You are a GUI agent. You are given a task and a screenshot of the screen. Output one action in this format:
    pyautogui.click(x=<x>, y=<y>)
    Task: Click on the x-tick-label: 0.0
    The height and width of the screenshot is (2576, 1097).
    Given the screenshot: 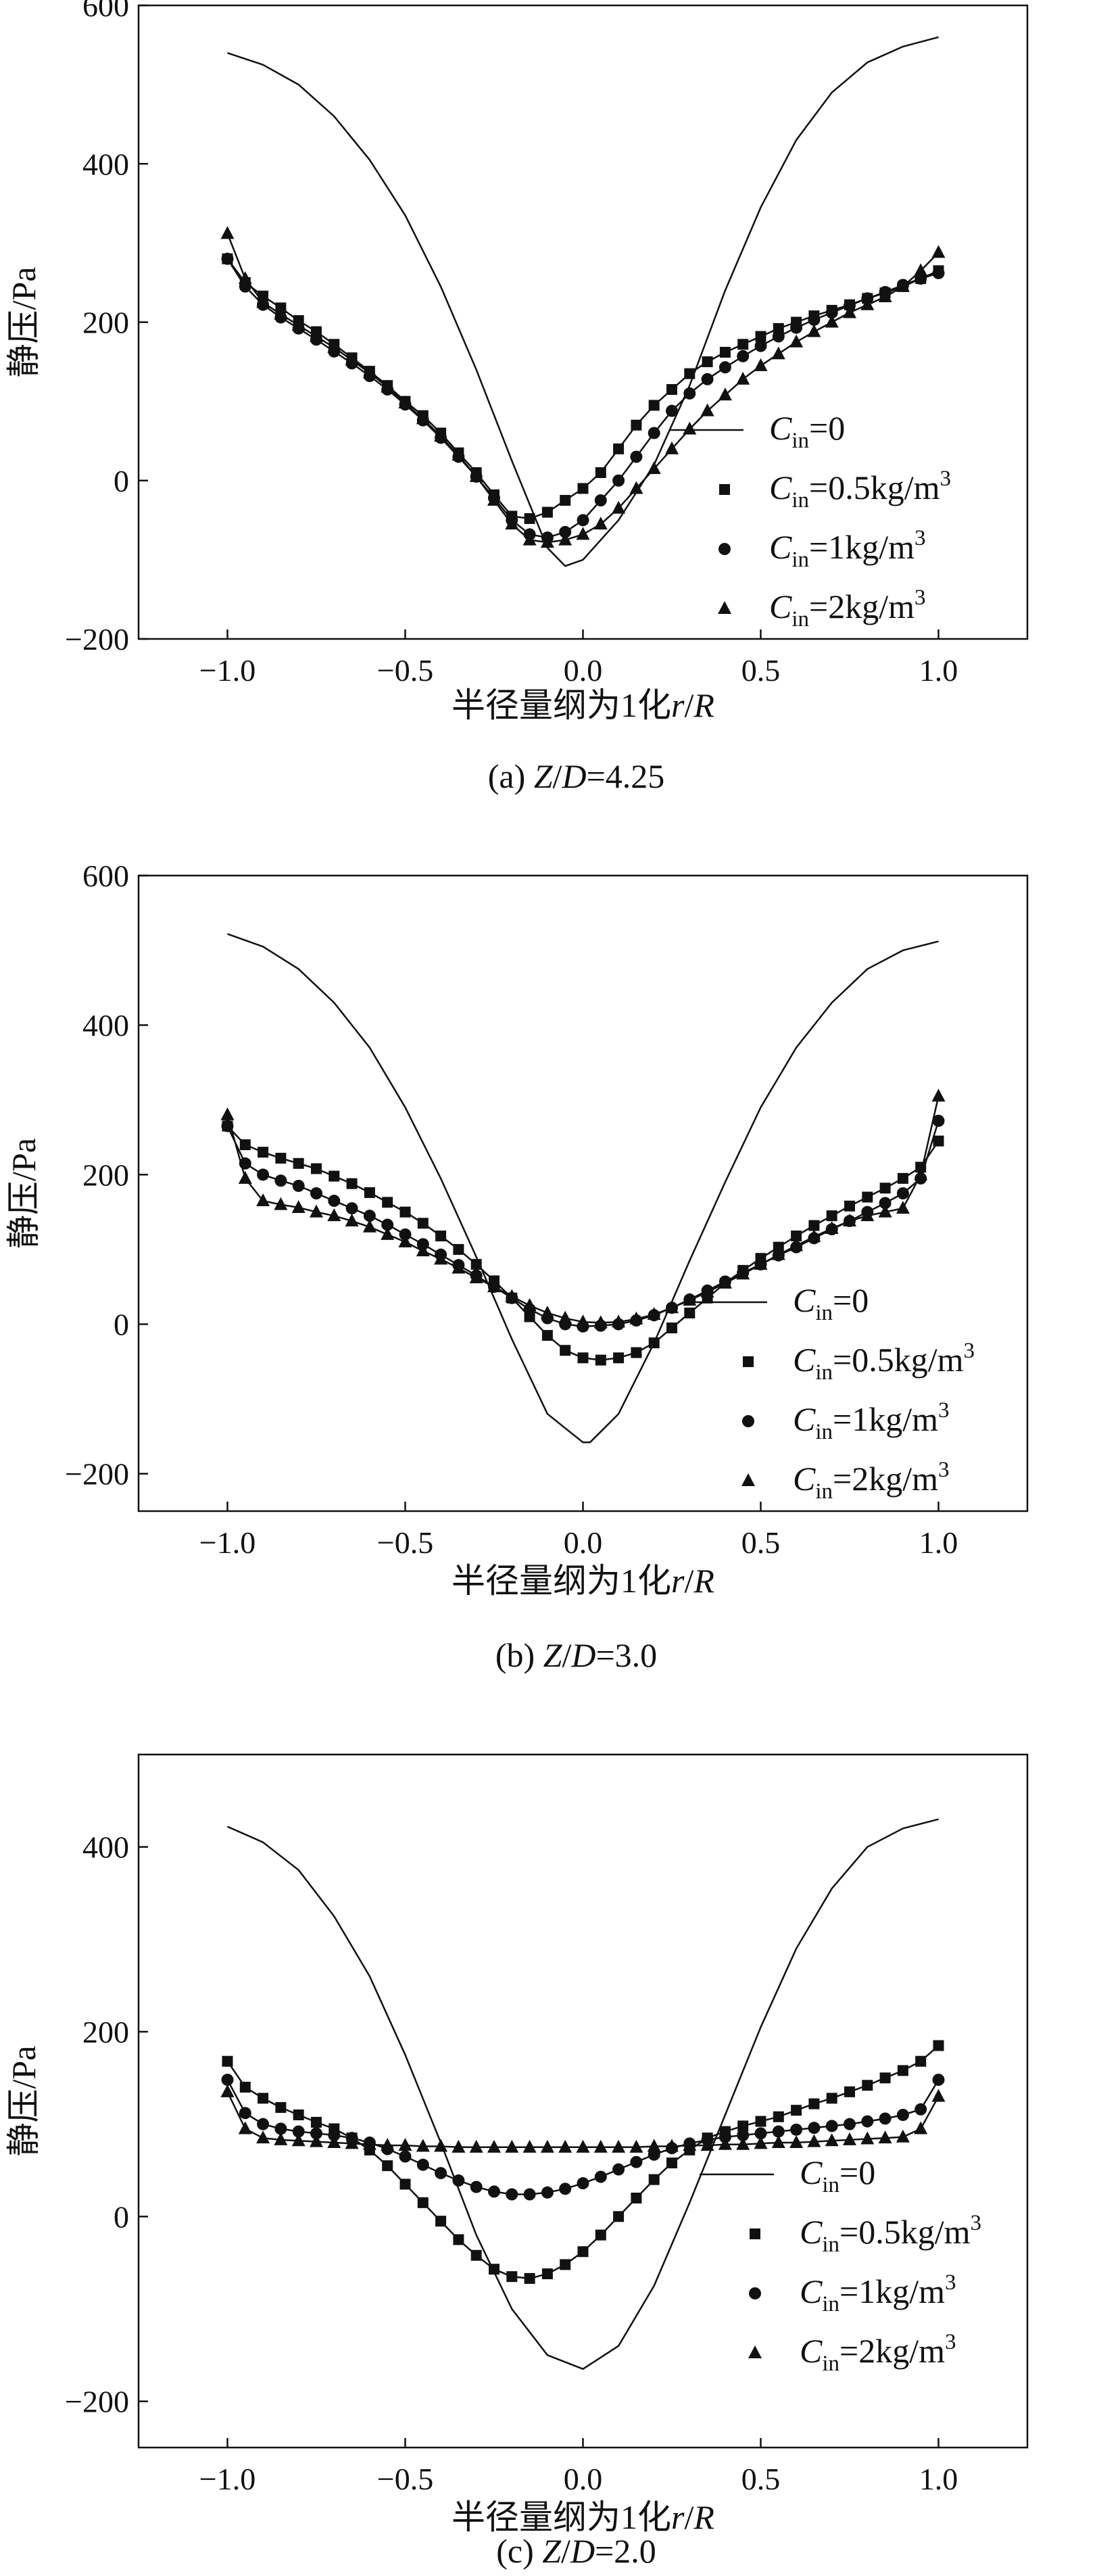 What is the action you would take?
    pyautogui.click(x=583, y=1542)
    